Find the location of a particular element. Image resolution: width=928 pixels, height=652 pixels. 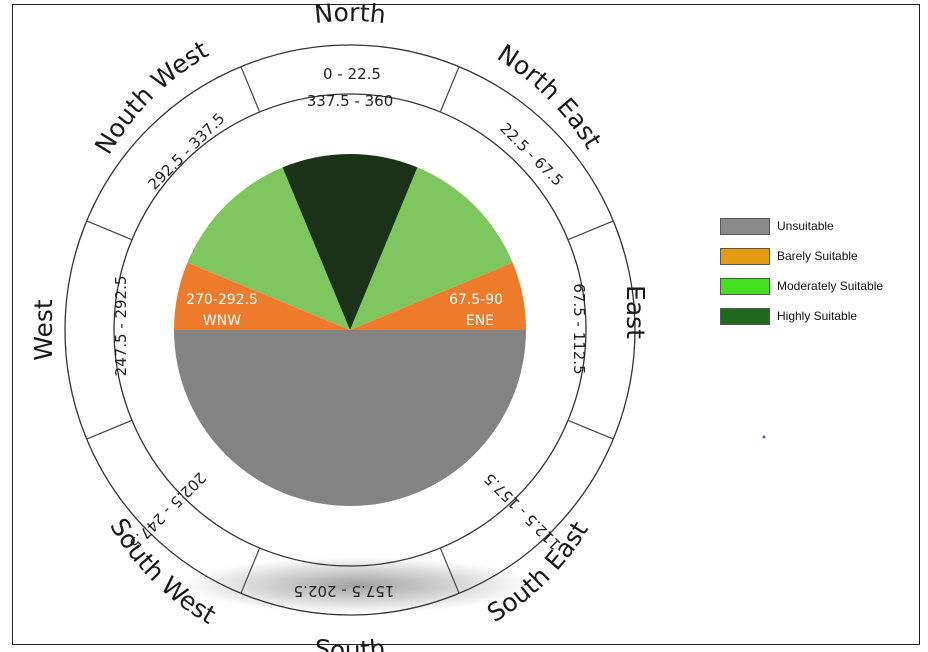

direction-label-south: South is located at coordinates (350, 643).